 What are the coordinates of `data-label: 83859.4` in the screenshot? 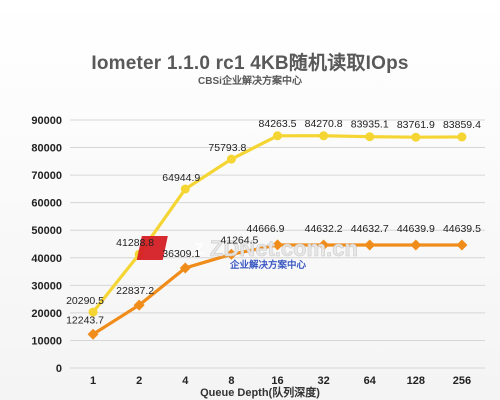 It's located at (462, 125).